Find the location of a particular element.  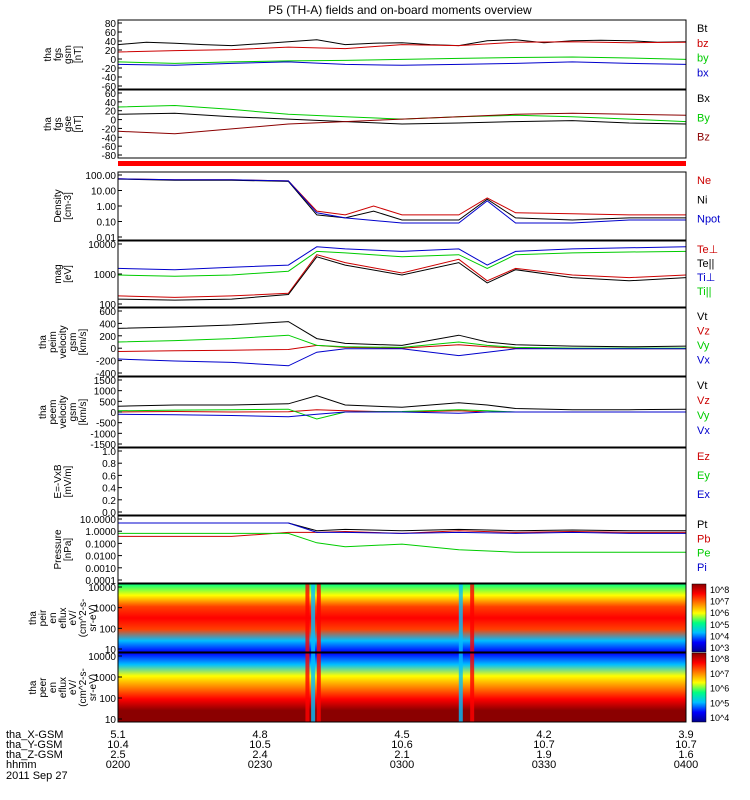

legend-entry: Pb is located at coordinates (703, 539).